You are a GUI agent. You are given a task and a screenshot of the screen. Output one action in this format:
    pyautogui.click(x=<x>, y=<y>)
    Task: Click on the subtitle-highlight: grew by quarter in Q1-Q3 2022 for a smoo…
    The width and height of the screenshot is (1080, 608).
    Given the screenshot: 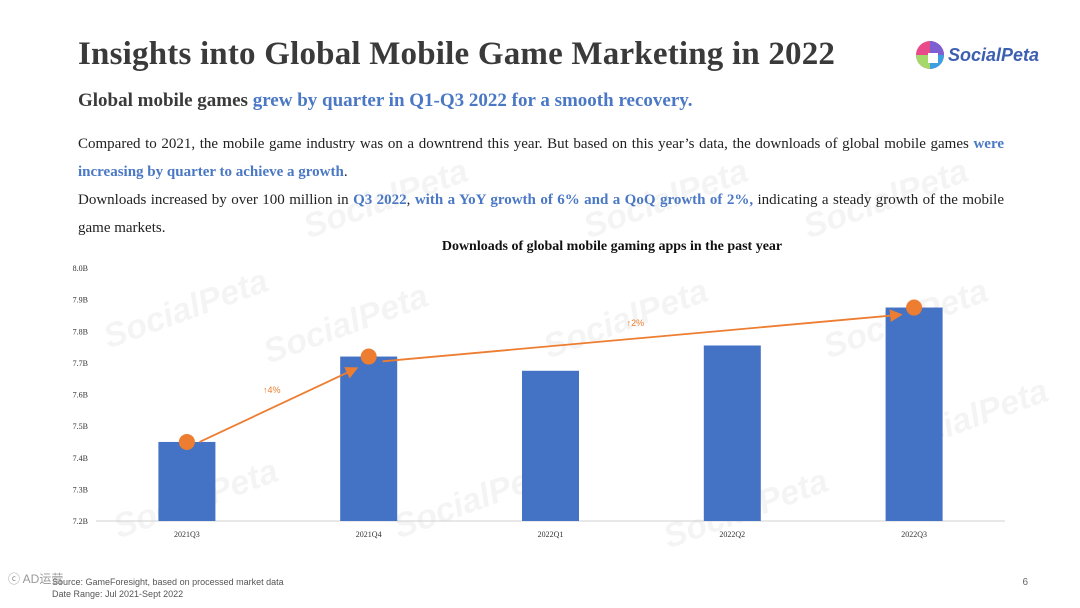 What is the action you would take?
    pyautogui.click(x=472, y=100)
    